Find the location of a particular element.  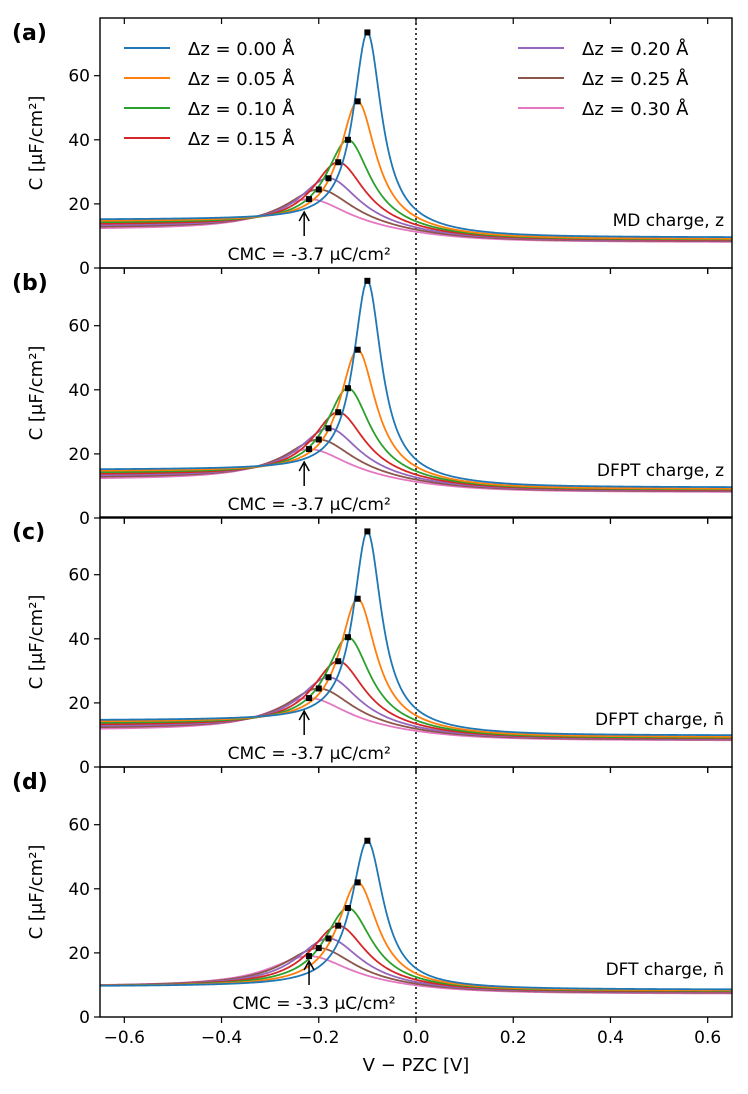

panel-tag: (a) is located at coordinates (29, 33).